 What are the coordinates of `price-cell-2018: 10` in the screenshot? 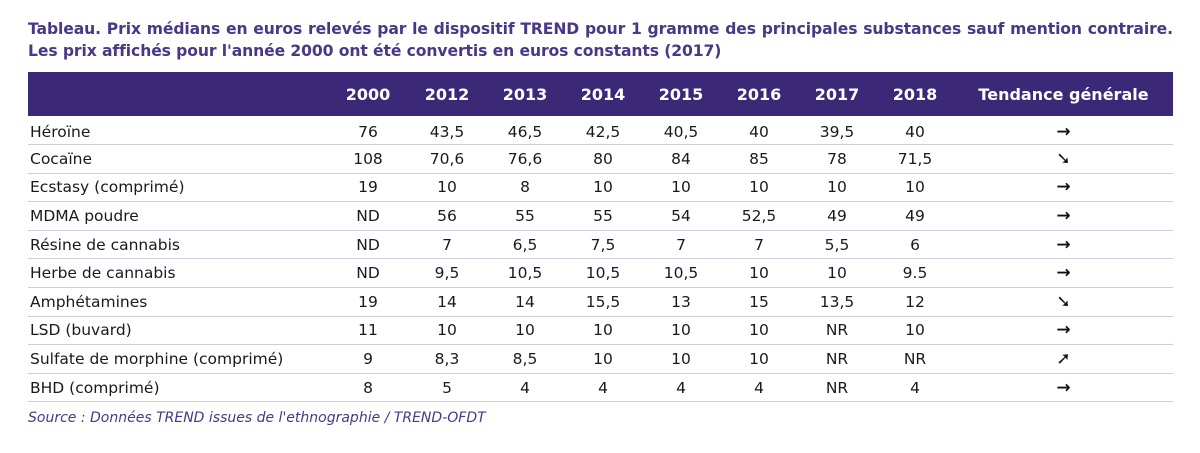 It's located at (915, 330).